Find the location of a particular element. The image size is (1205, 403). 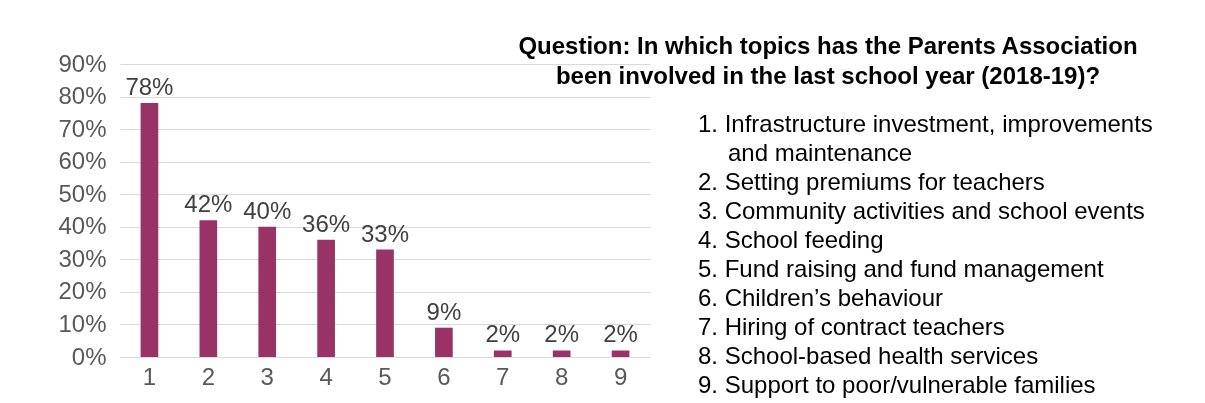

text: 2. Setting premiums for teachers is located at coordinates (872, 181).